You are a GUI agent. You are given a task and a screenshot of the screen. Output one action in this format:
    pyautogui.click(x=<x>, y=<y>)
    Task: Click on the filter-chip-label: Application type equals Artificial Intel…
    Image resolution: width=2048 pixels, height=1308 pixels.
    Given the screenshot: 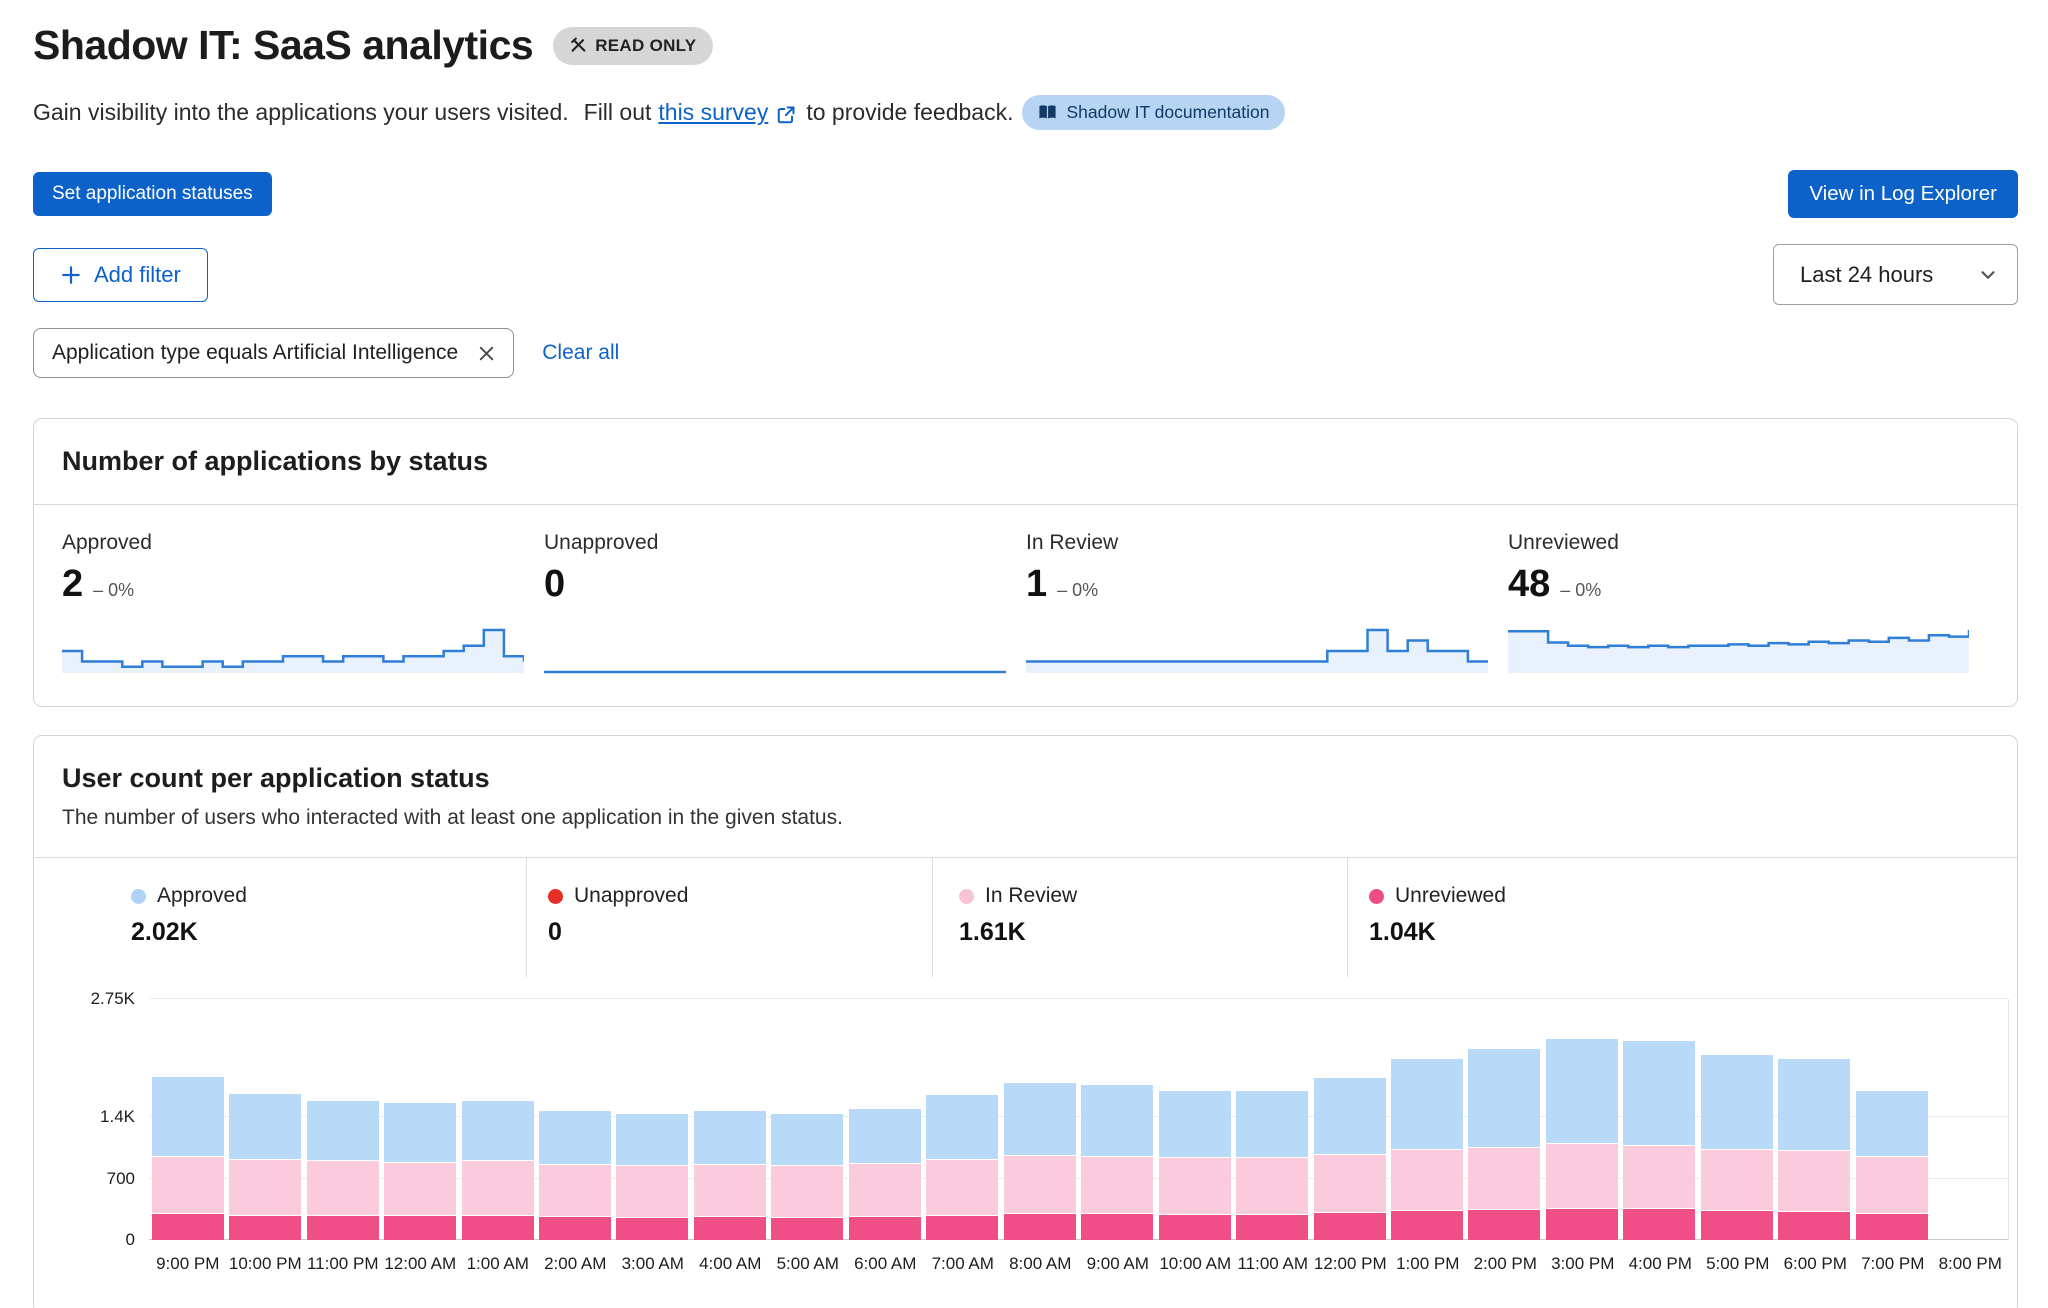 What is the action you would take?
    pyautogui.click(x=255, y=352)
    